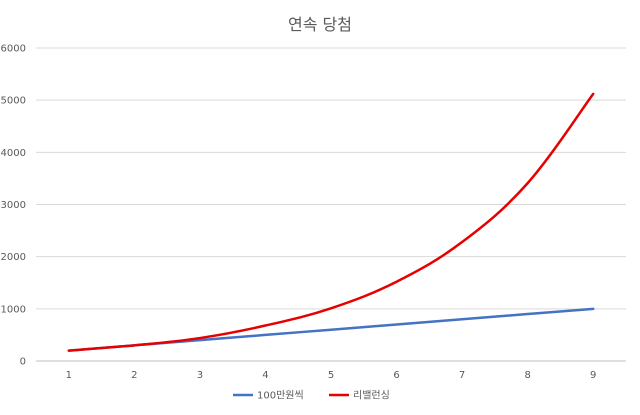  Describe the element at coordinates (320, 24) in the screenshot. I see `chart-title: 연속 당첨` at that location.